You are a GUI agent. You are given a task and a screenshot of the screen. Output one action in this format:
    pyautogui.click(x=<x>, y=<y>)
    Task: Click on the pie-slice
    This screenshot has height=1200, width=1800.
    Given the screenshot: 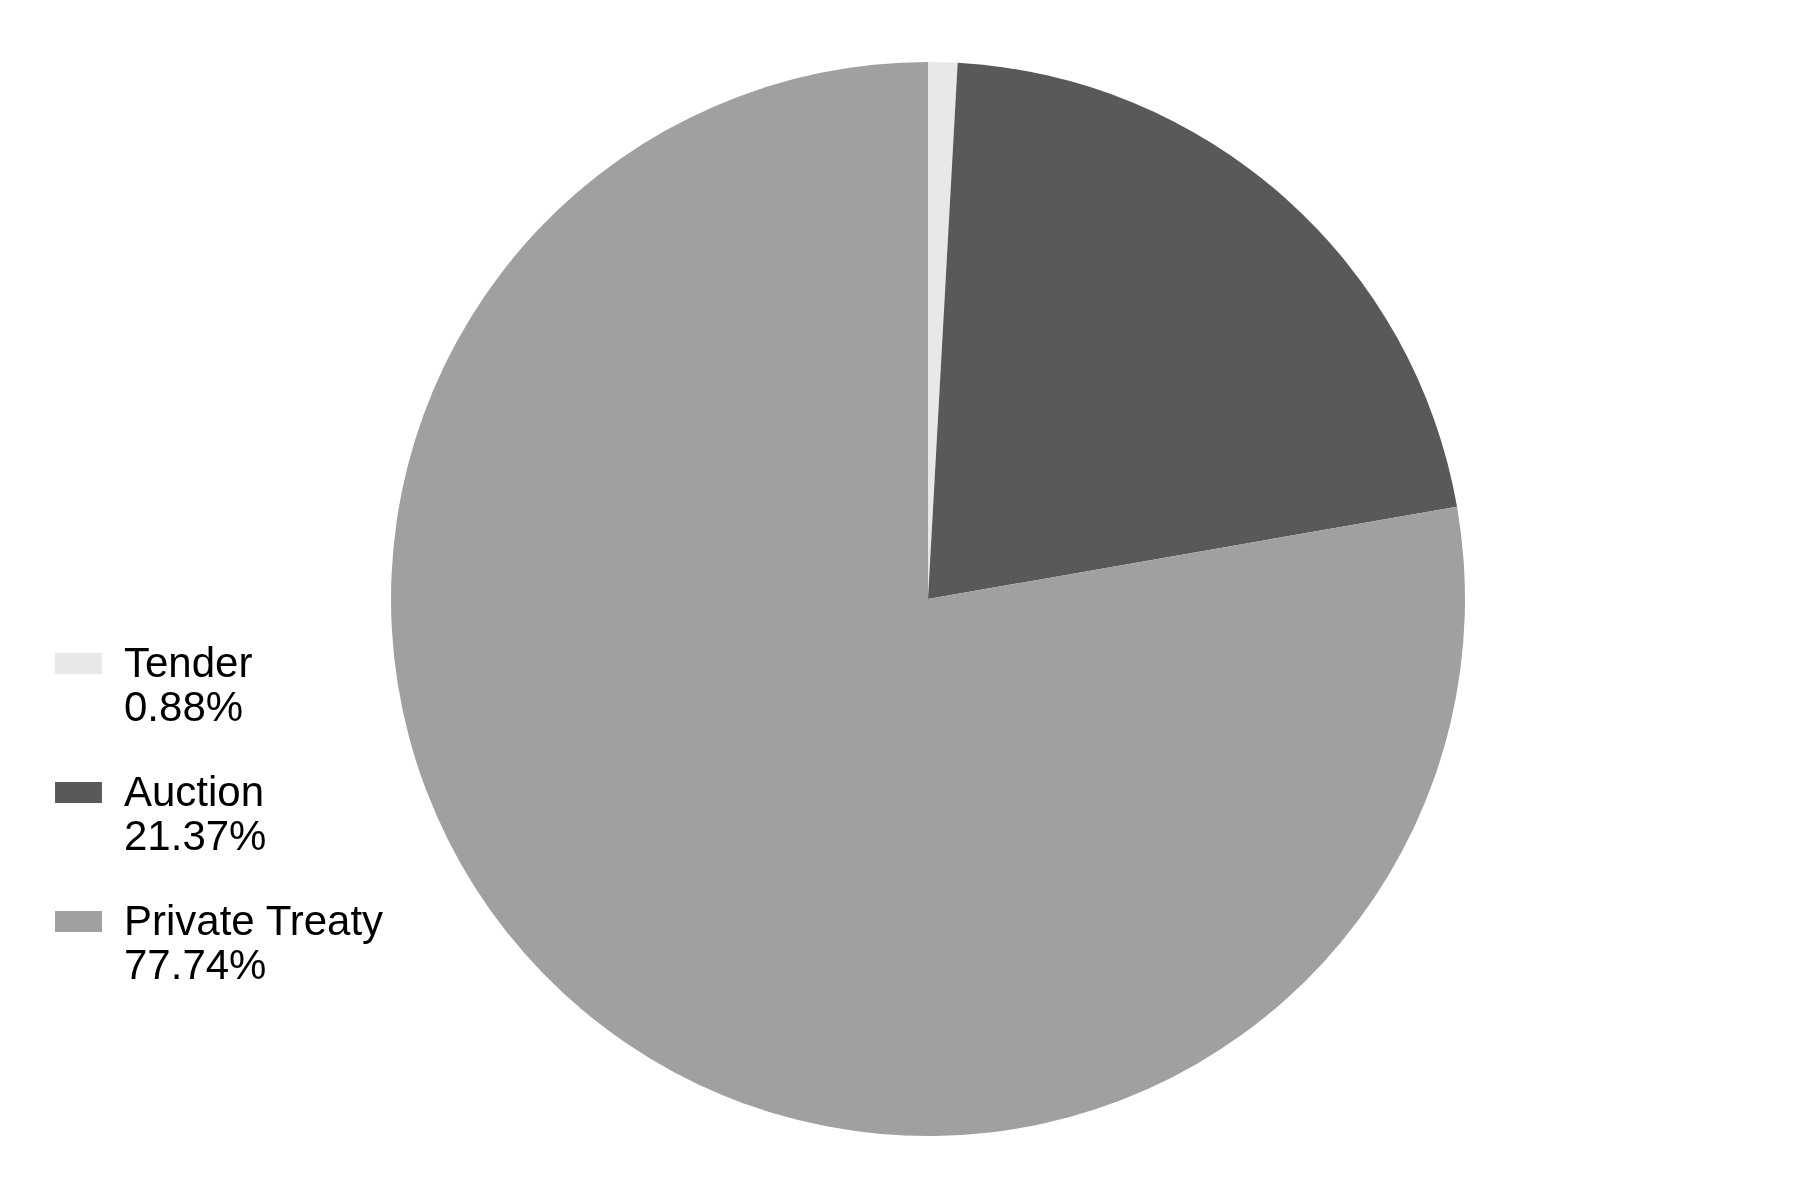 What is the action you would take?
    pyautogui.click(x=1193, y=330)
    